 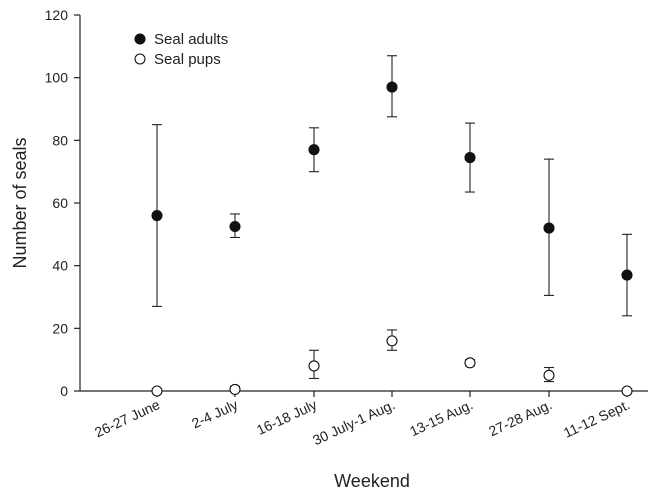 I want to click on y-tick-label: 60, so click(x=60, y=203).